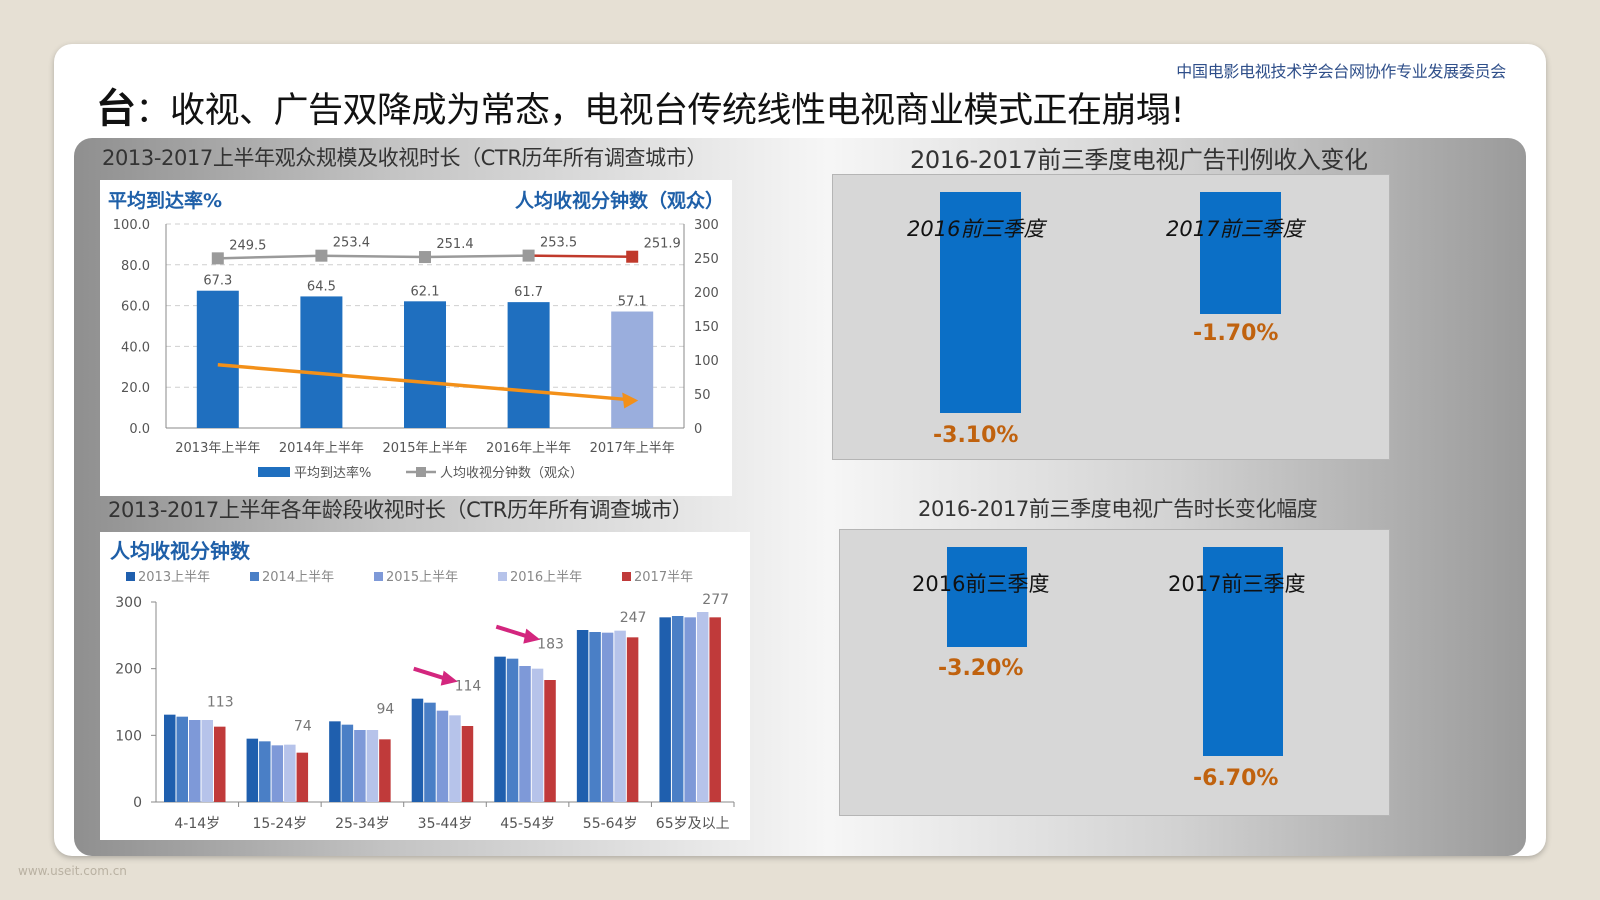 This screenshot has width=1600, height=900. What do you see at coordinates (980, 302) in the screenshot?
I see `bar-2016-revenue` at bounding box center [980, 302].